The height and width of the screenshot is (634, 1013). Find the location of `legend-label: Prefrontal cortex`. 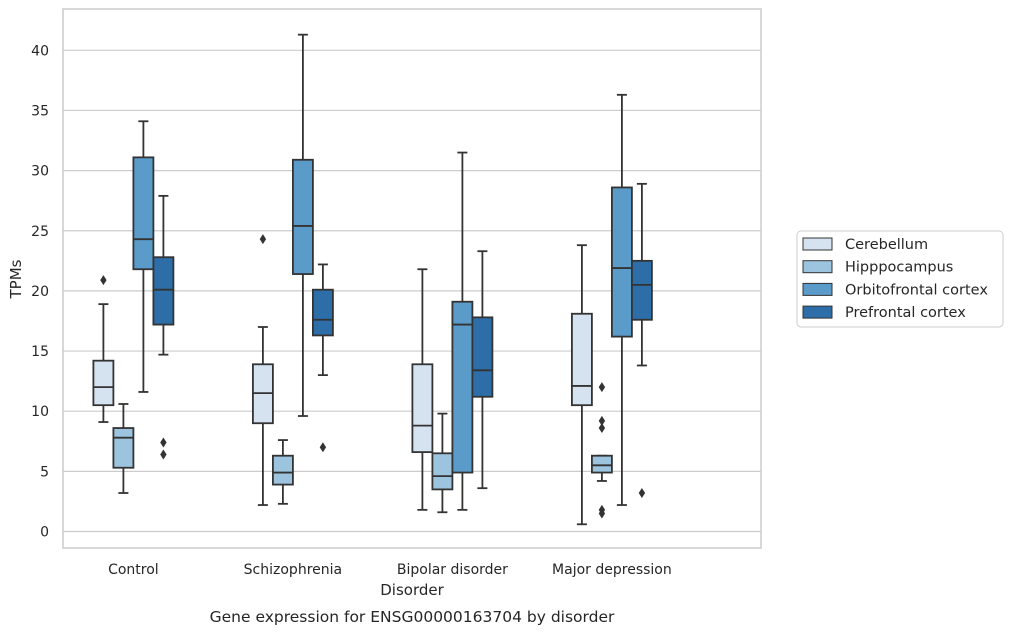

legend-label: Prefrontal cortex is located at coordinates (905, 313).